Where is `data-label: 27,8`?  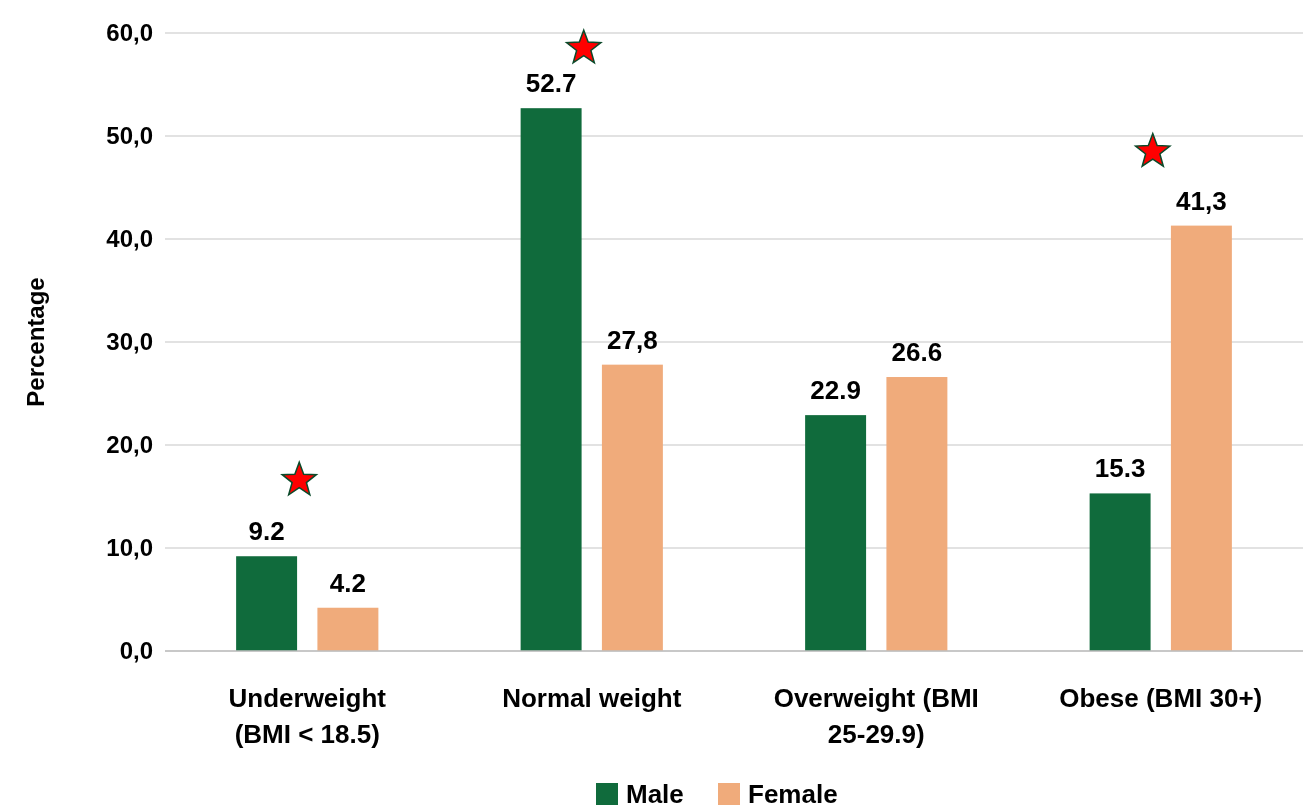 data-label: 27,8 is located at coordinates (632, 339).